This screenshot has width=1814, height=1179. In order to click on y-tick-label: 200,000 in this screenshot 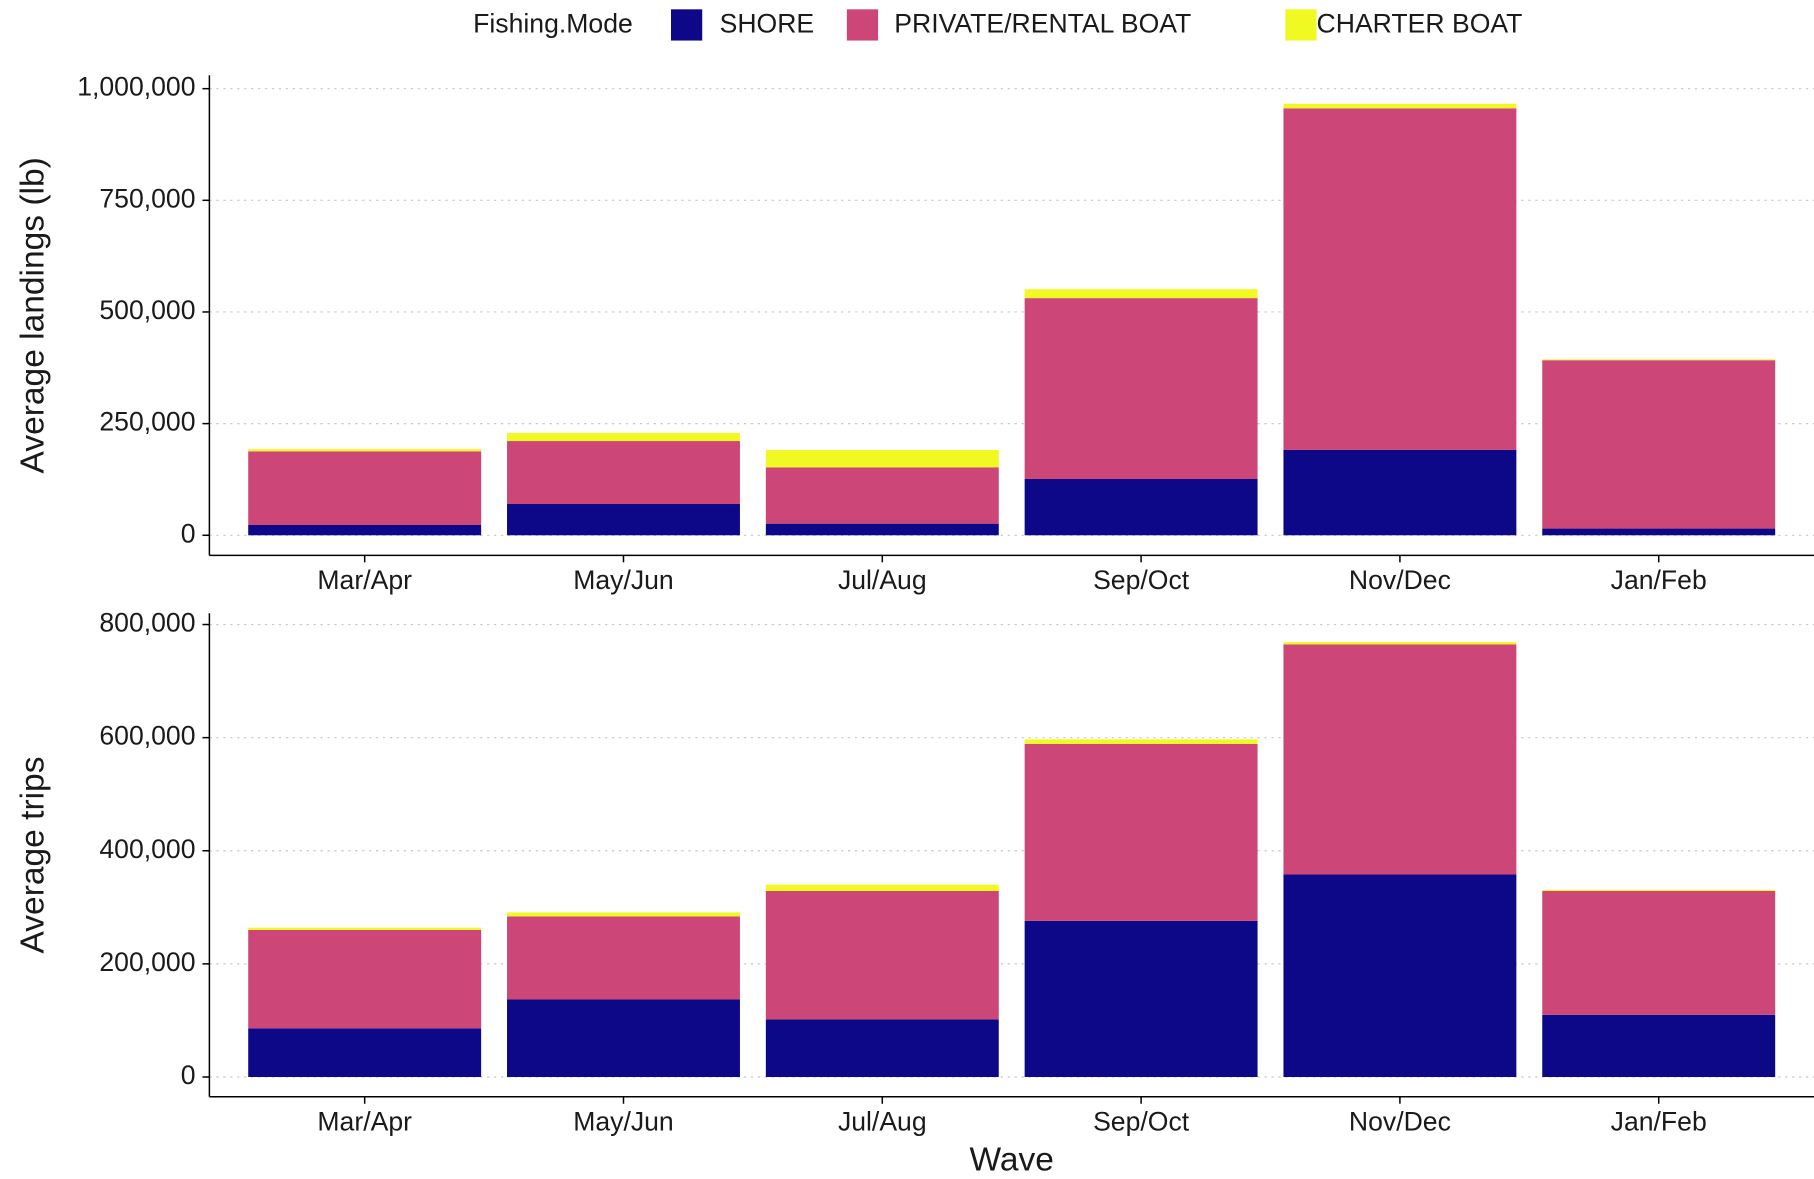, I will do `click(147, 962)`.